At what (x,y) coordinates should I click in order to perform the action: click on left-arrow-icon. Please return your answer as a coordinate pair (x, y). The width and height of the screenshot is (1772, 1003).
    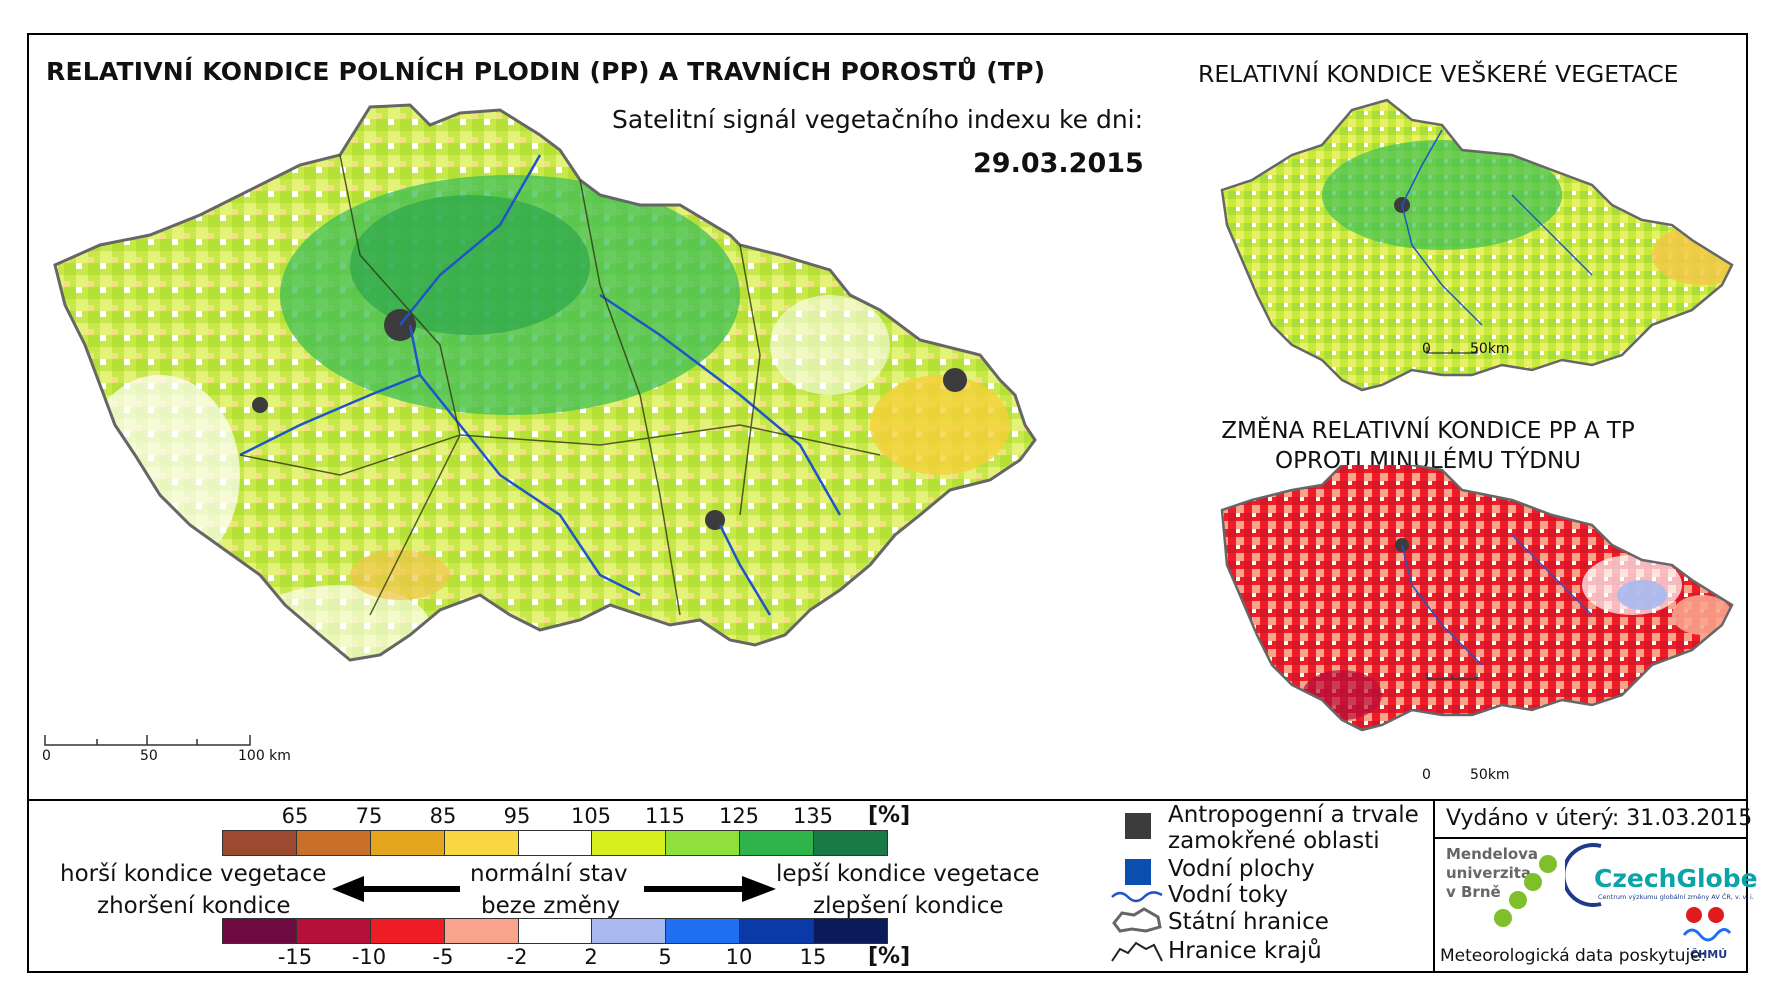
    Looking at the image, I should click on (396, 889).